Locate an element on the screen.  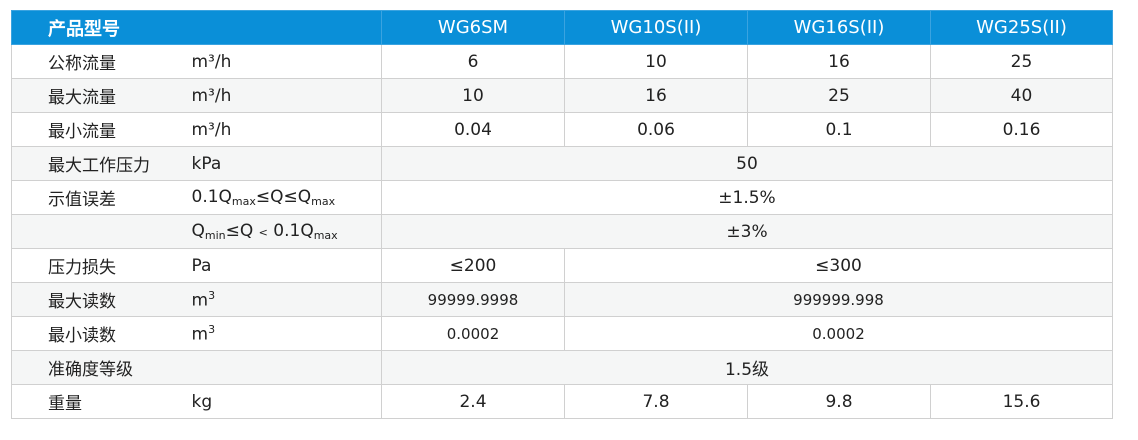
unit-part: ≤Q≤Q is located at coordinates (283, 197).